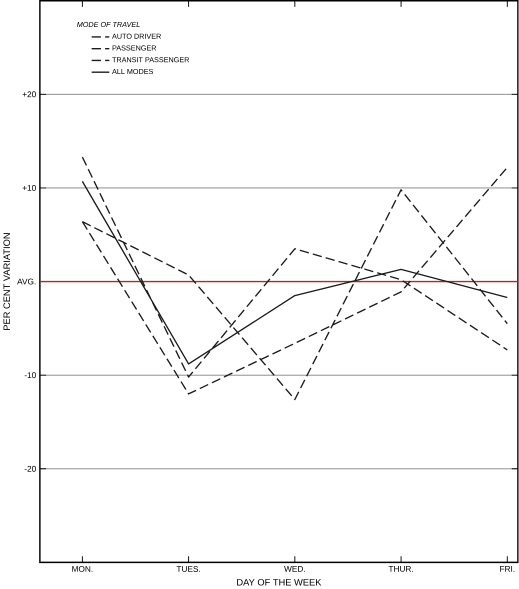 The height and width of the screenshot is (589, 519). Describe the element at coordinates (295, 569) in the screenshot. I see `x-tick-label: WED.` at that location.